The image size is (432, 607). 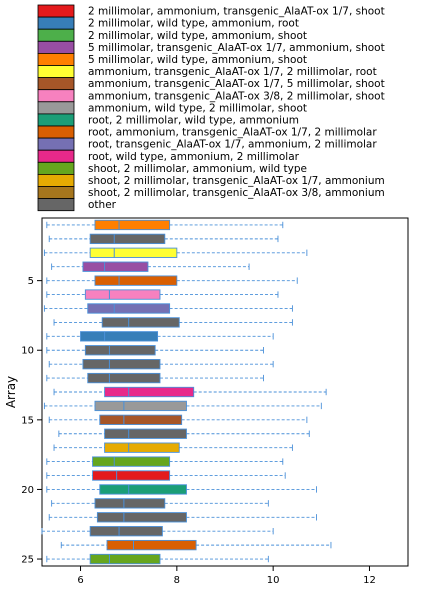 I want to click on x-tick-label: 8, so click(x=177, y=580).